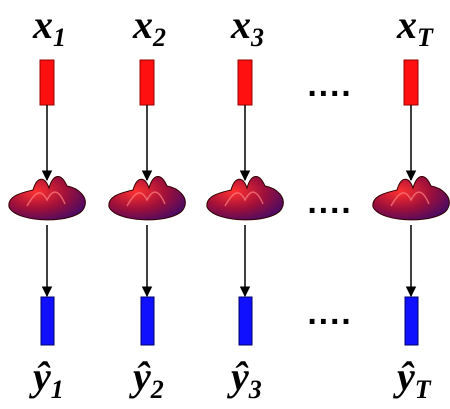  What do you see at coordinates (255, 389) in the screenshot?
I see `output-subscript: 3` at bounding box center [255, 389].